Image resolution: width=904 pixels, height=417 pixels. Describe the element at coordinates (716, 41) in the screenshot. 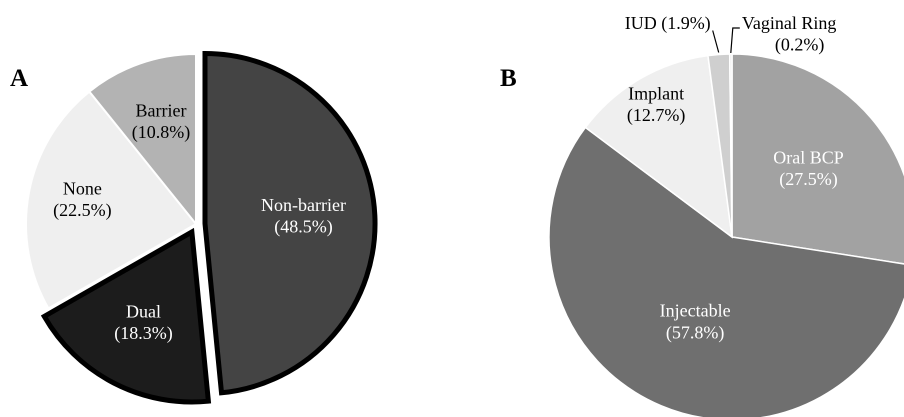

I see `slice-iud-leader-line` at that location.